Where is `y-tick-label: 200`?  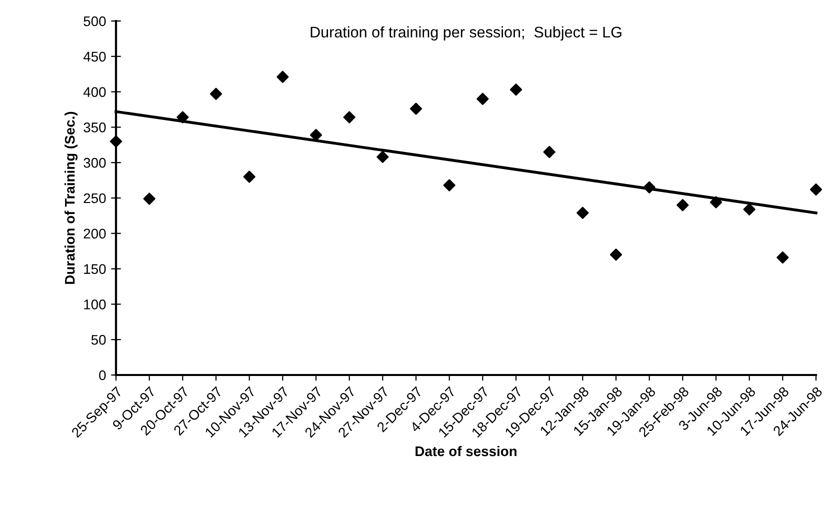
y-tick-label: 200 is located at coordinates (95, 233).